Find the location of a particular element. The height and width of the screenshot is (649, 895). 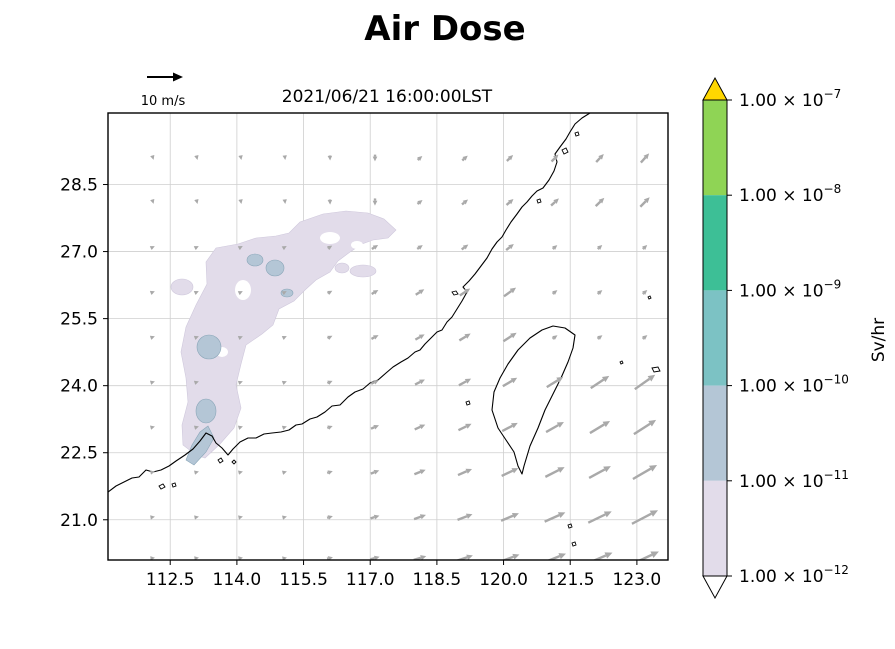

x-tick-label: 114.0 is located at coordinates (237, 580).